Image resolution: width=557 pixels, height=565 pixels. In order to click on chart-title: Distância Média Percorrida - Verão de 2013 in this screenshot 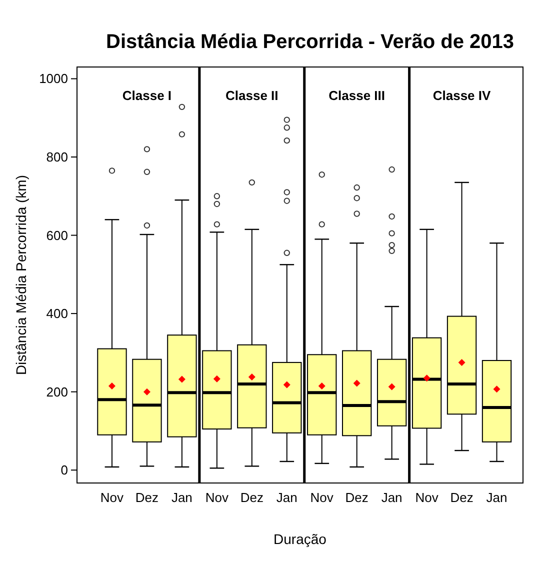, I will do `click(310, 42)`.